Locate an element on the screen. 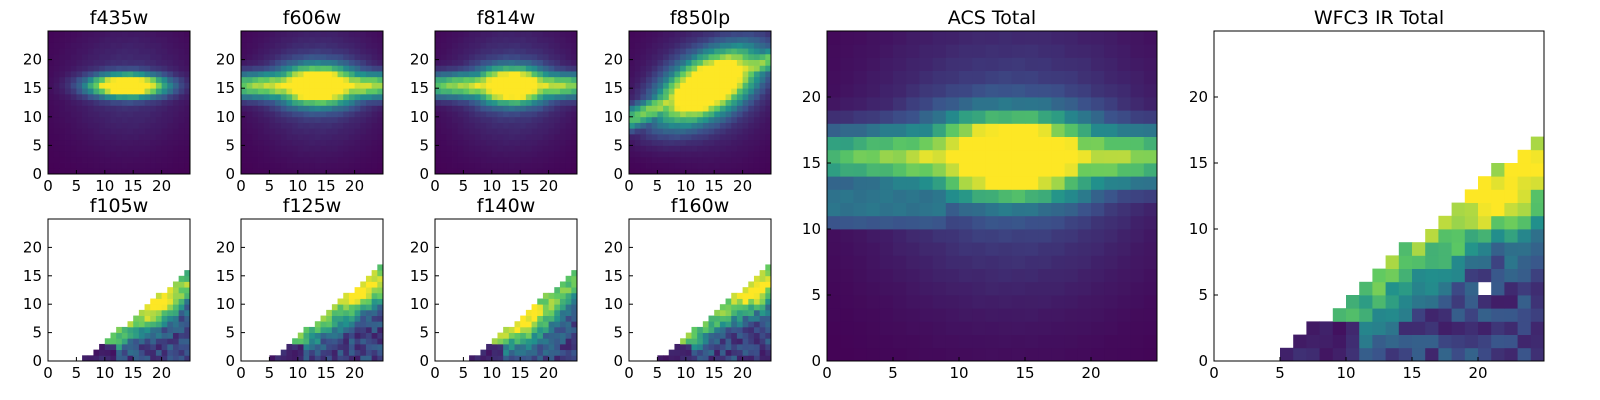  y-tick-label: 10 is located at coordinates (1198, 229).